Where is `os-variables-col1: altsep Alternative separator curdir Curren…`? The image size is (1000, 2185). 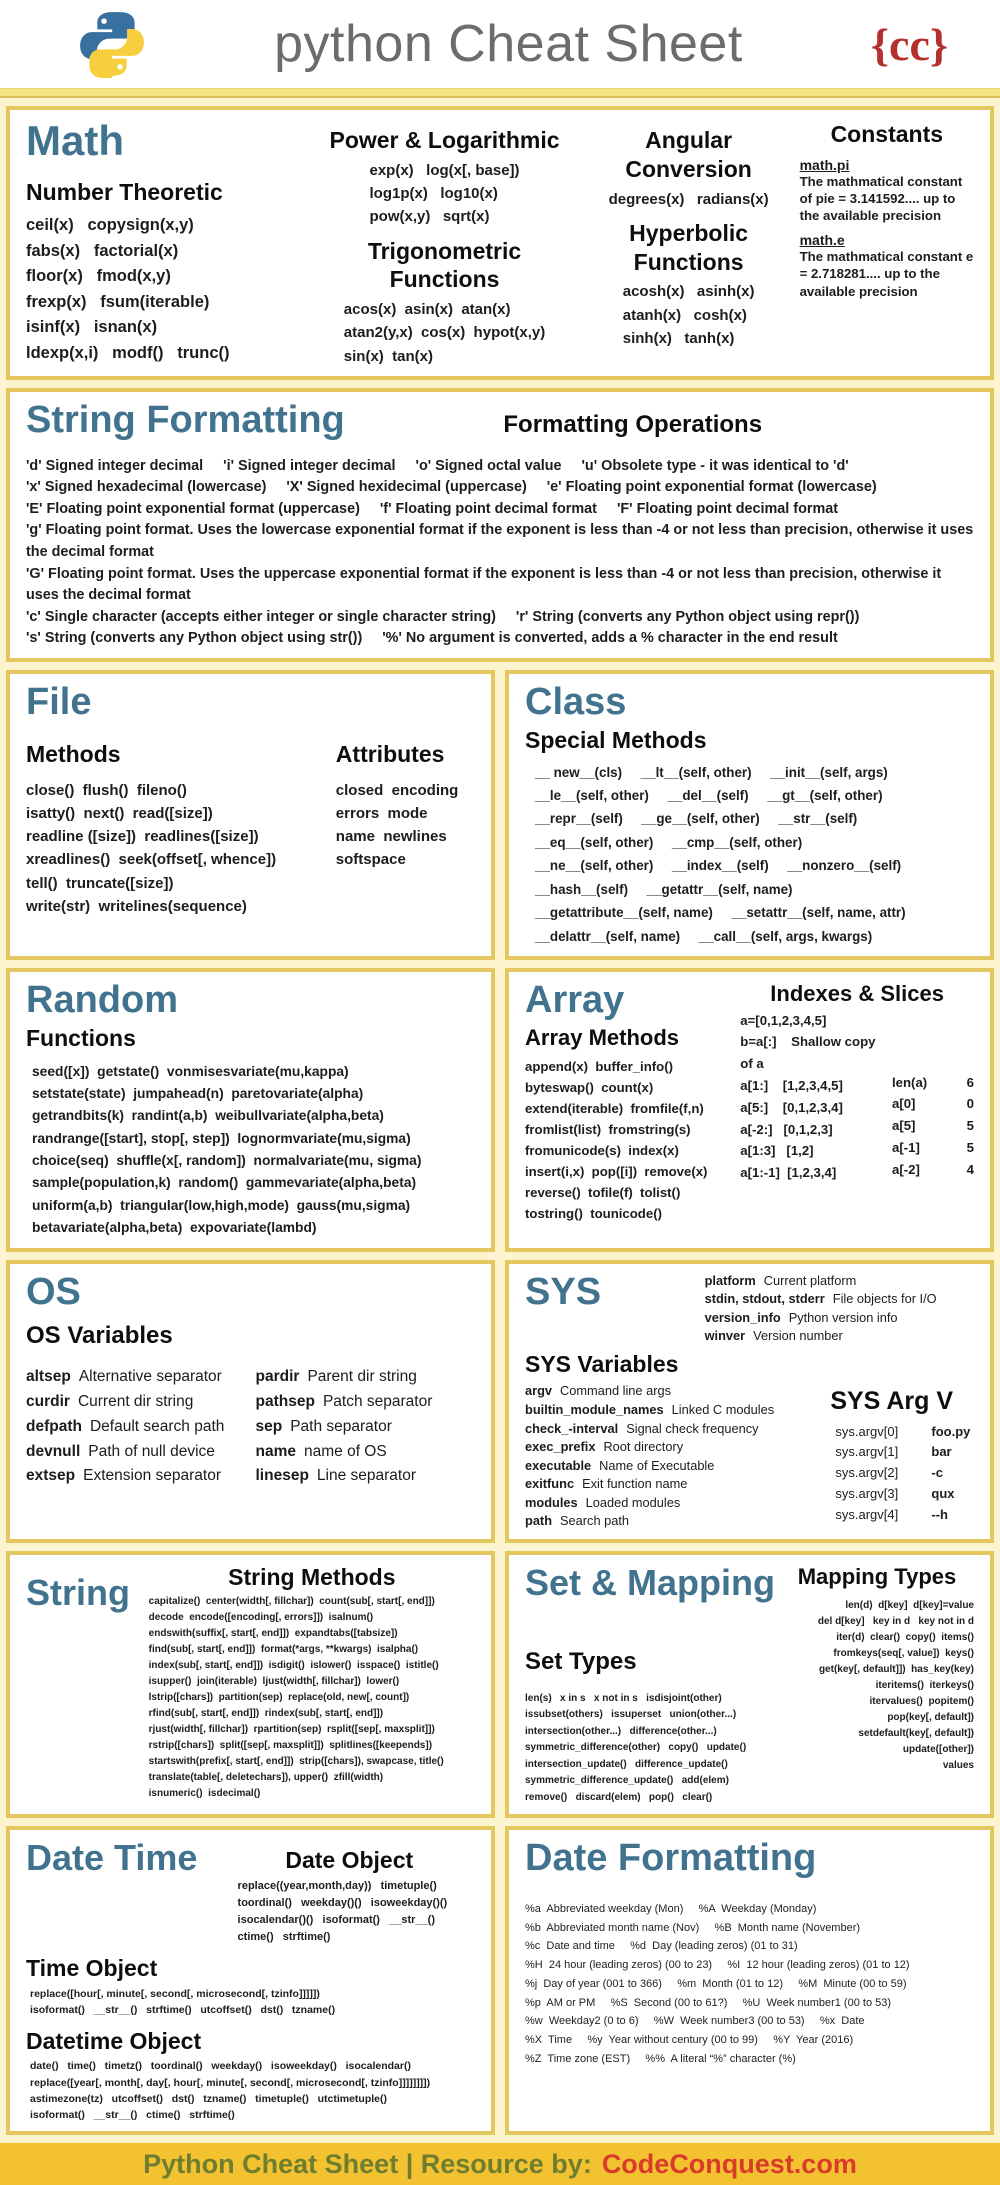
os-variables-col1: altsep Alternative separator curdir Curren… is located at coordinates (136, 1427).